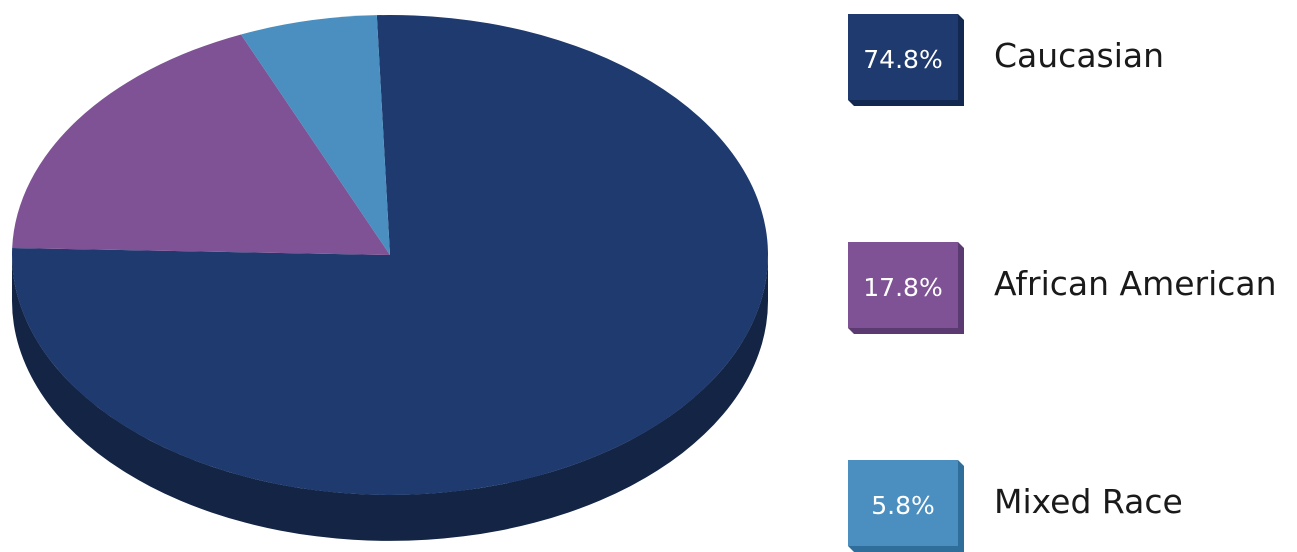 The height and width of the screenshot is (552, 1297). I want to click on legend-swatch-mixed-race: 5.8%, so click(906, 506).